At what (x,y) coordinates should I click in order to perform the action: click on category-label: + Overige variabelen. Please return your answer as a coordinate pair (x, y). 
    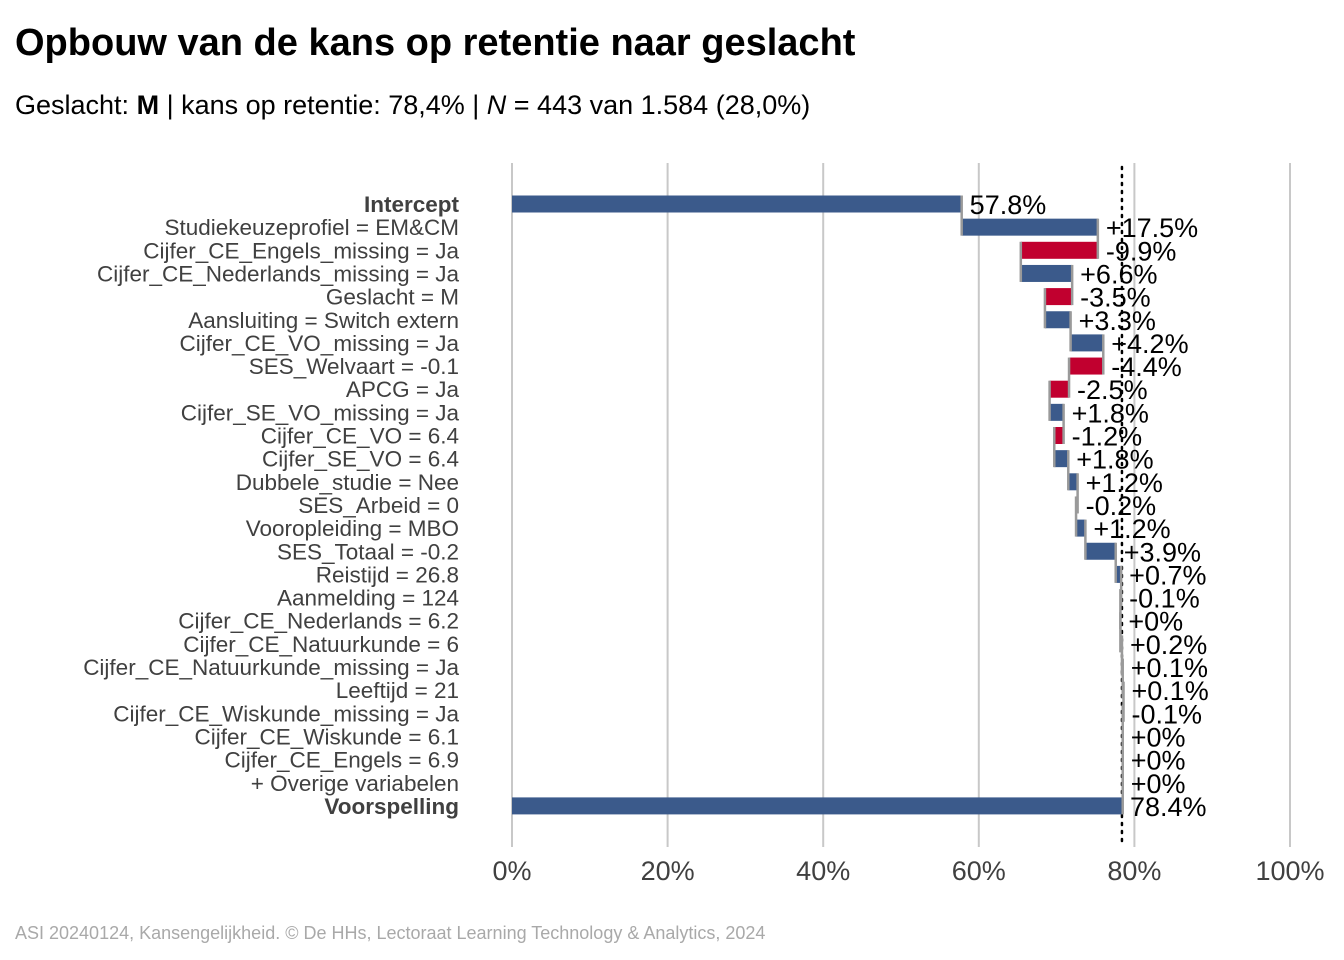
    Looking at the image, I should click on (355, 783).